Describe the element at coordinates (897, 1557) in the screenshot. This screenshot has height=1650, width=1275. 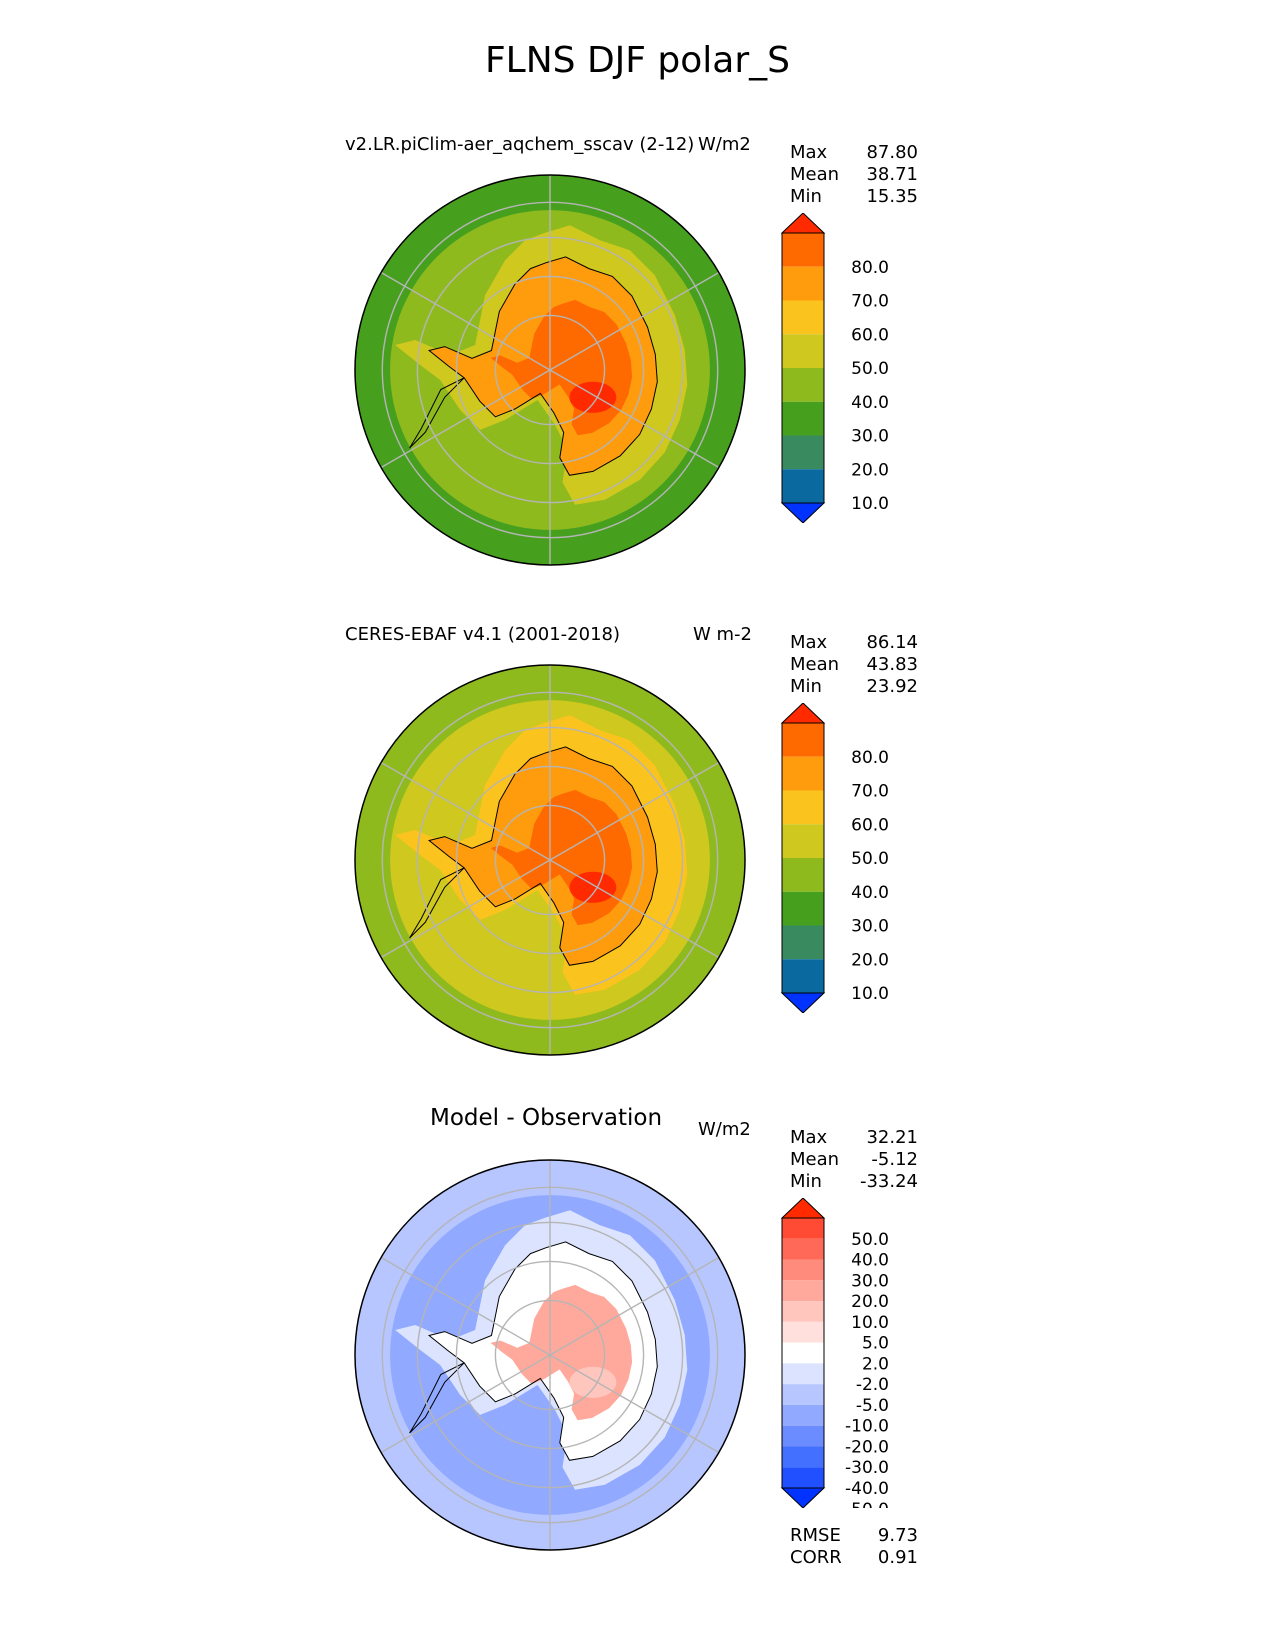
I see `corr-value: 0.91` at that location.